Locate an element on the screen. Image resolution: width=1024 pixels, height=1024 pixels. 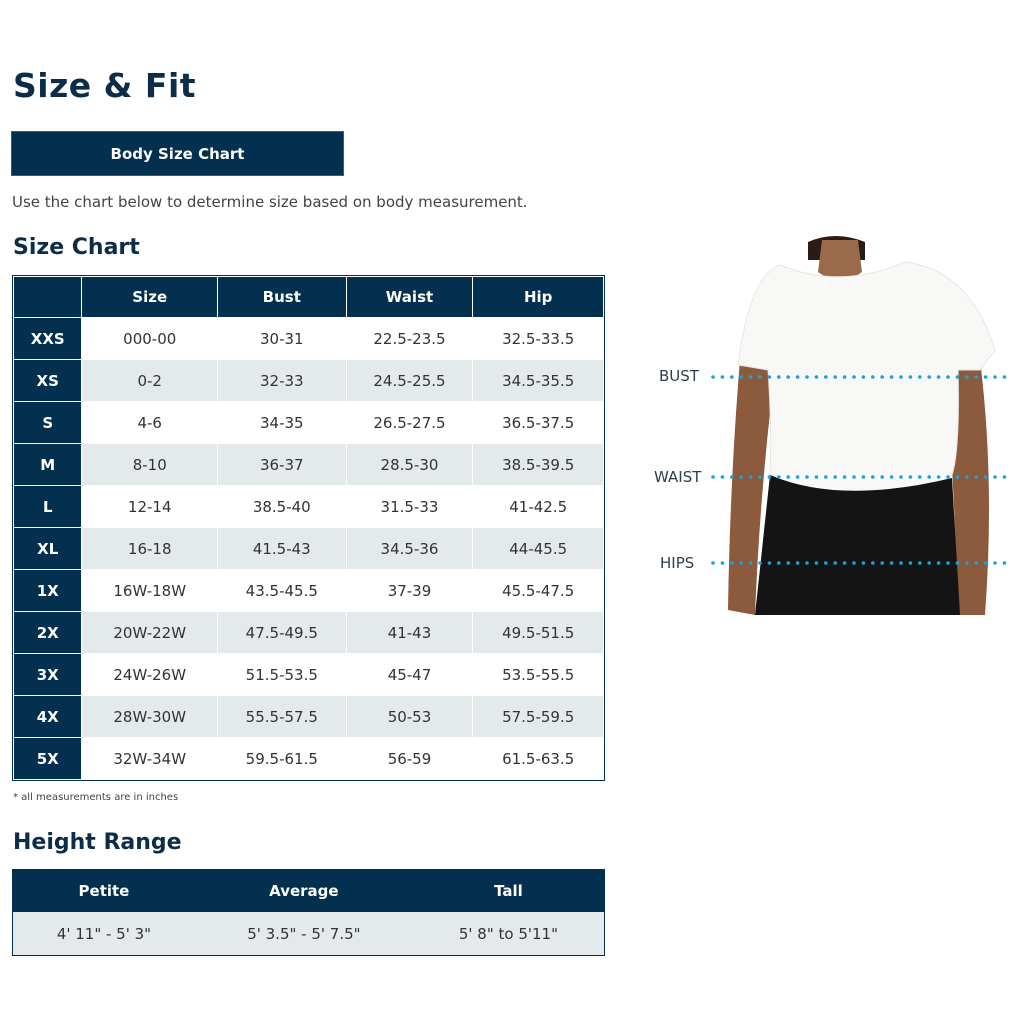
table-cell: 36-37 is located at coordinates (281, 464).